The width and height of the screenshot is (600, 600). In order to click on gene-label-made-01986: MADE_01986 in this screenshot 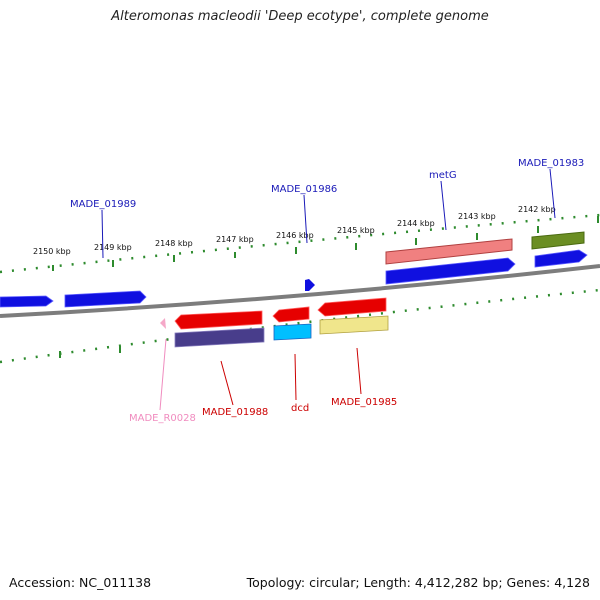, I will do `click(304, 189)`.